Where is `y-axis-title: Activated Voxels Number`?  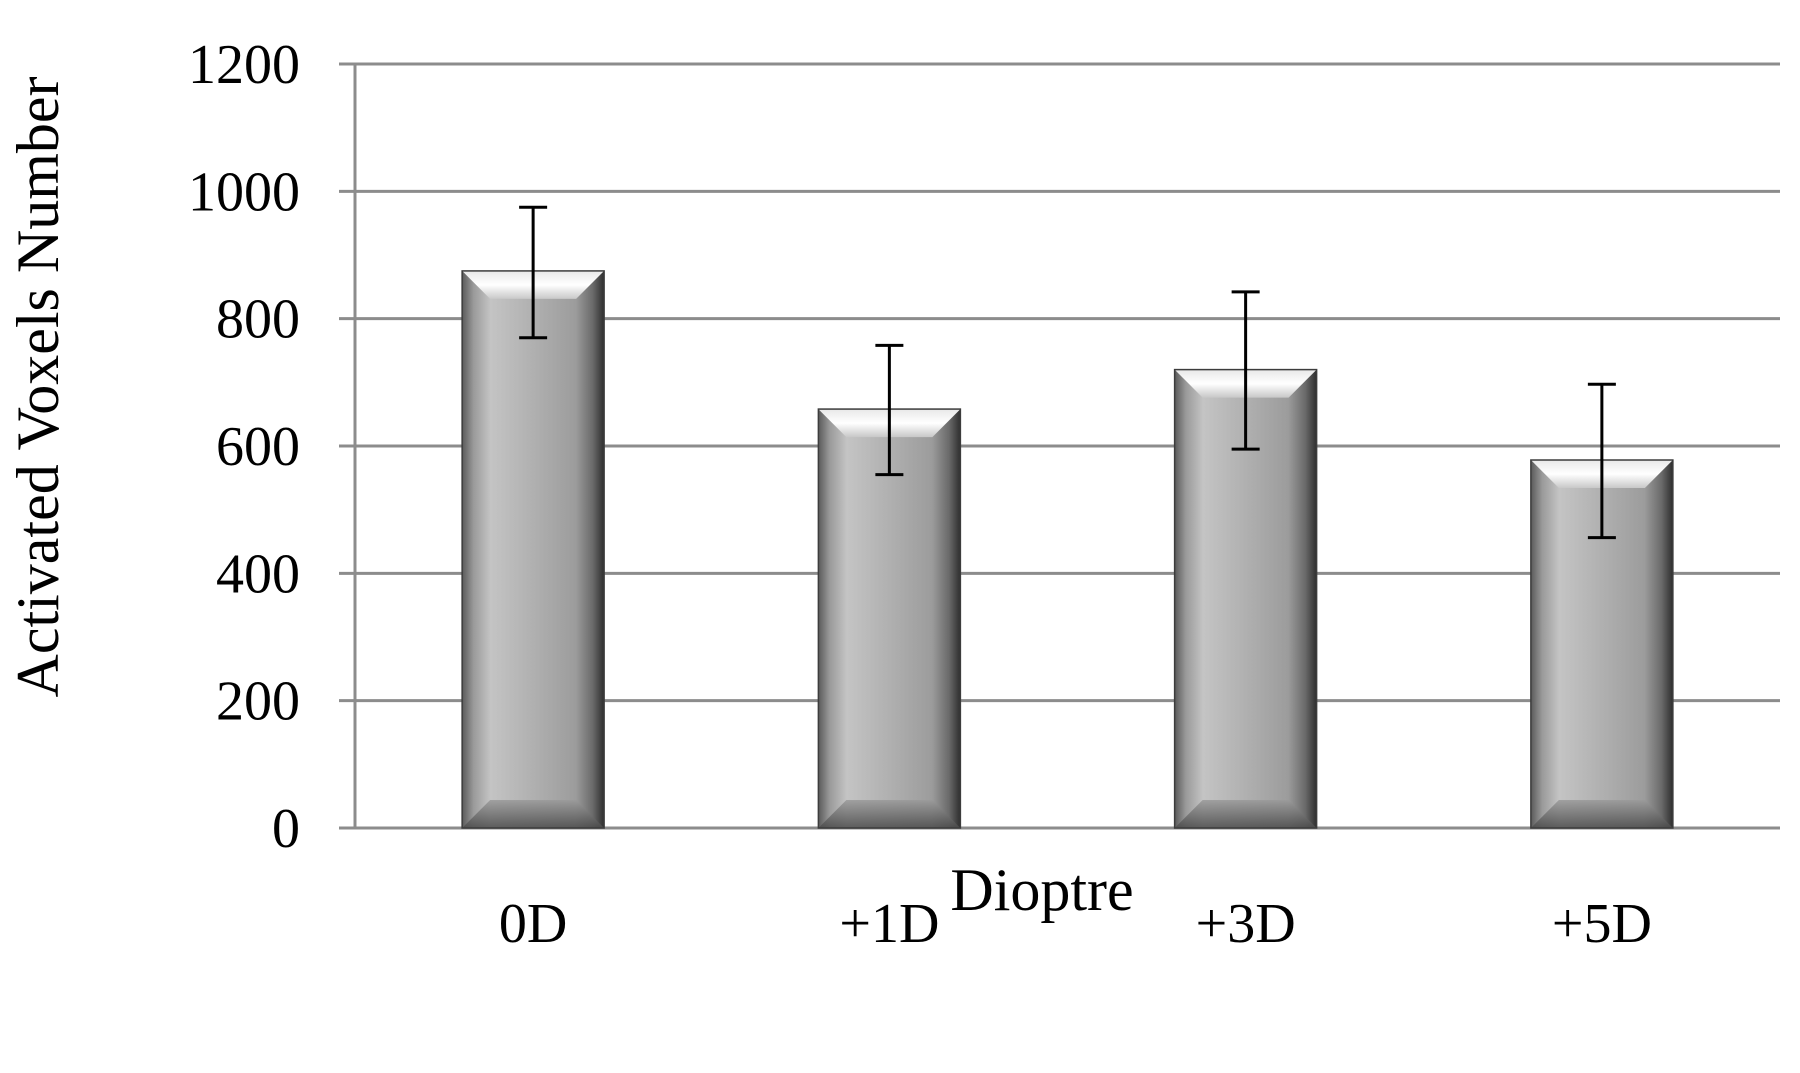 y-axis-title: Activated Voxels Number is located at coordinates (38, 386).